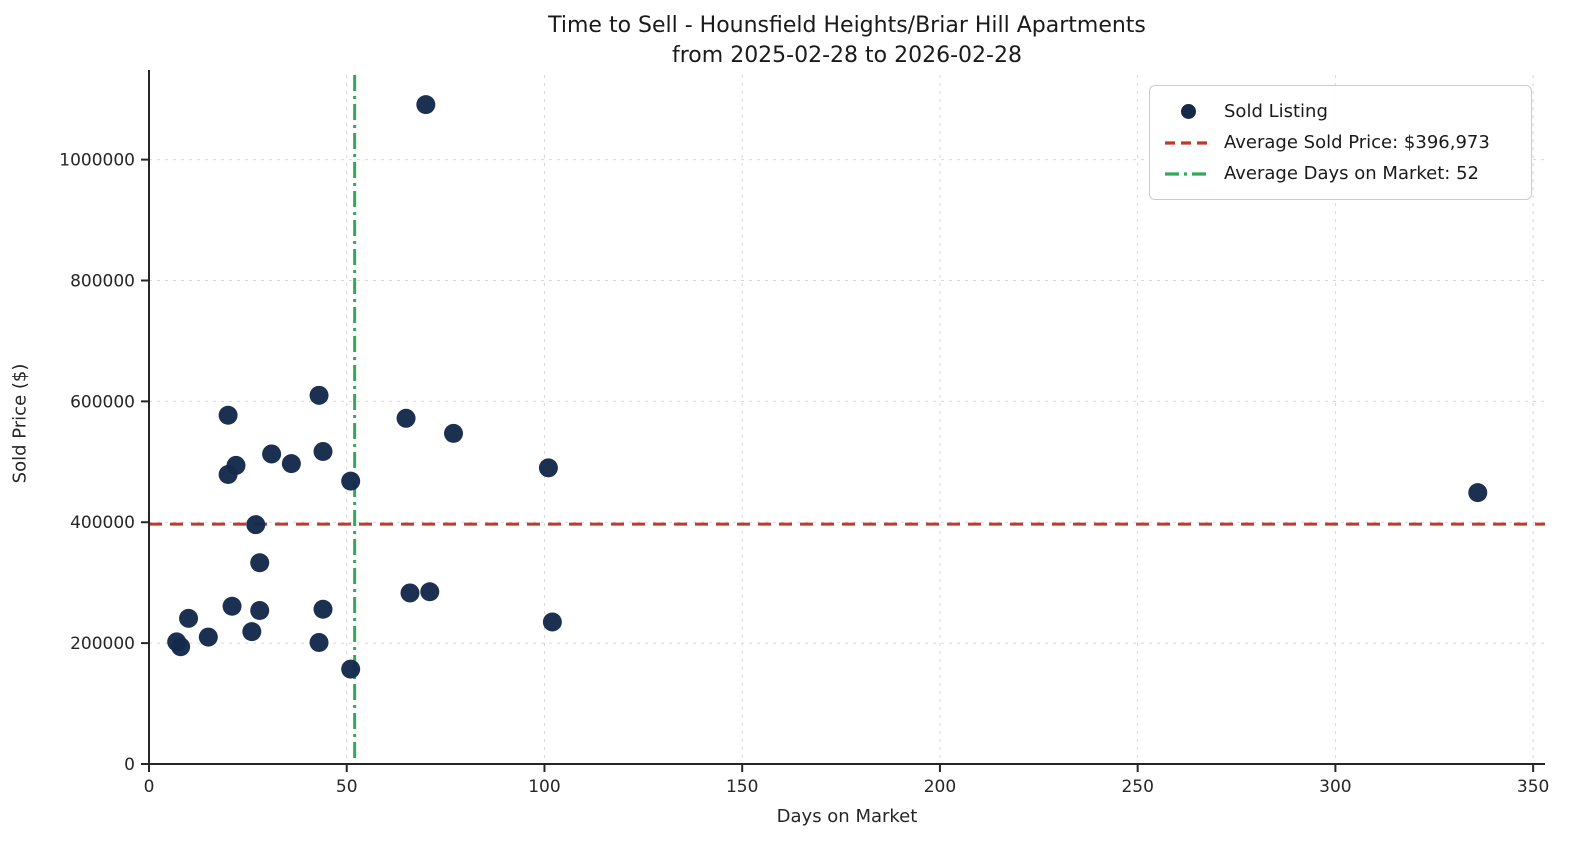  I want to click on x-tick-label: 300, so click(1335, 787).